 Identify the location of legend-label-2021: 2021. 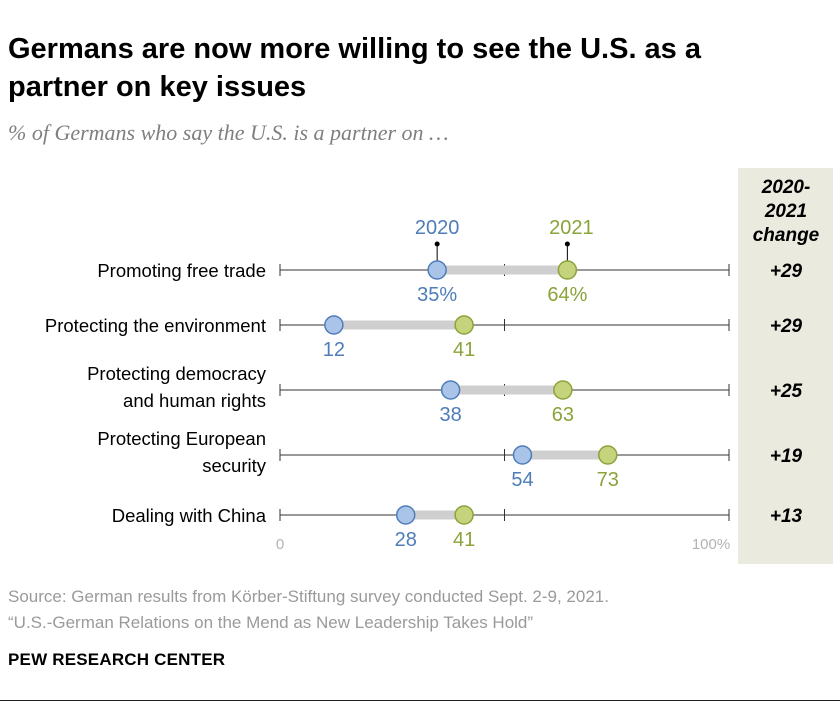
(571, 228).